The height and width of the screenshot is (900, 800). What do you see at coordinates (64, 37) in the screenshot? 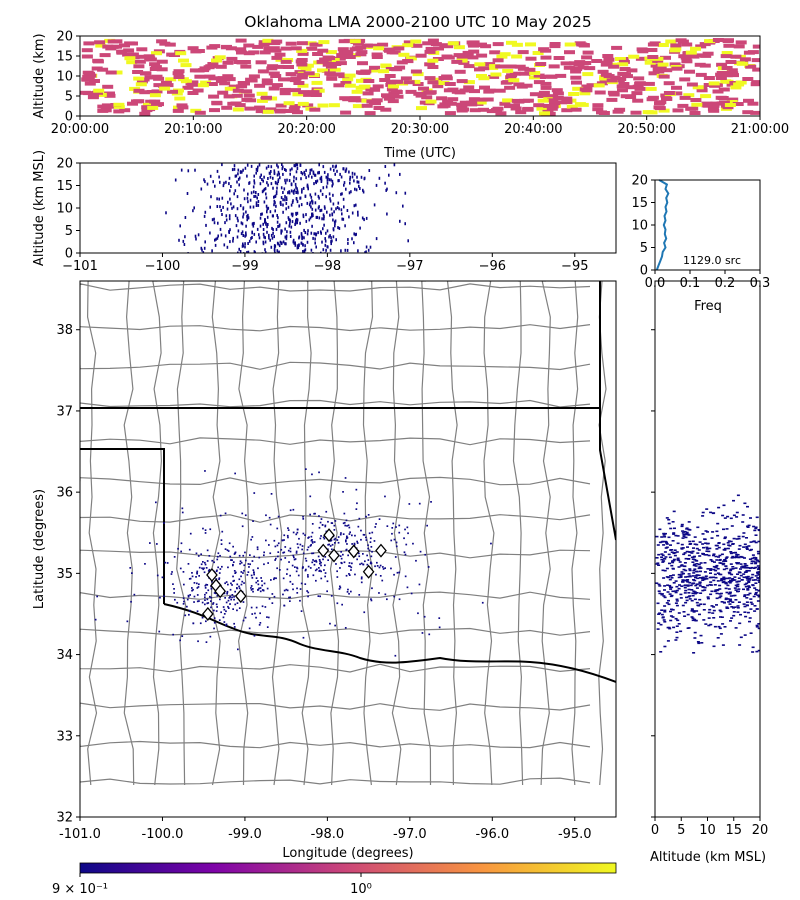
I see `time-altitude-ytick-label: 20` at bounding box center [64, 37].